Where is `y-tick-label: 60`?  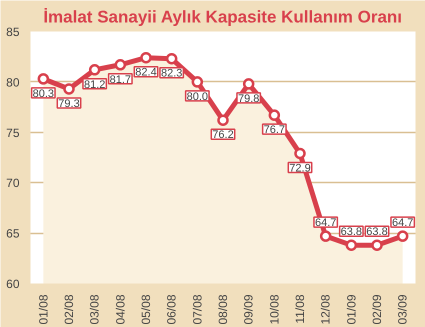 y-tick-label: 60 is located at coordinates (13, 284).